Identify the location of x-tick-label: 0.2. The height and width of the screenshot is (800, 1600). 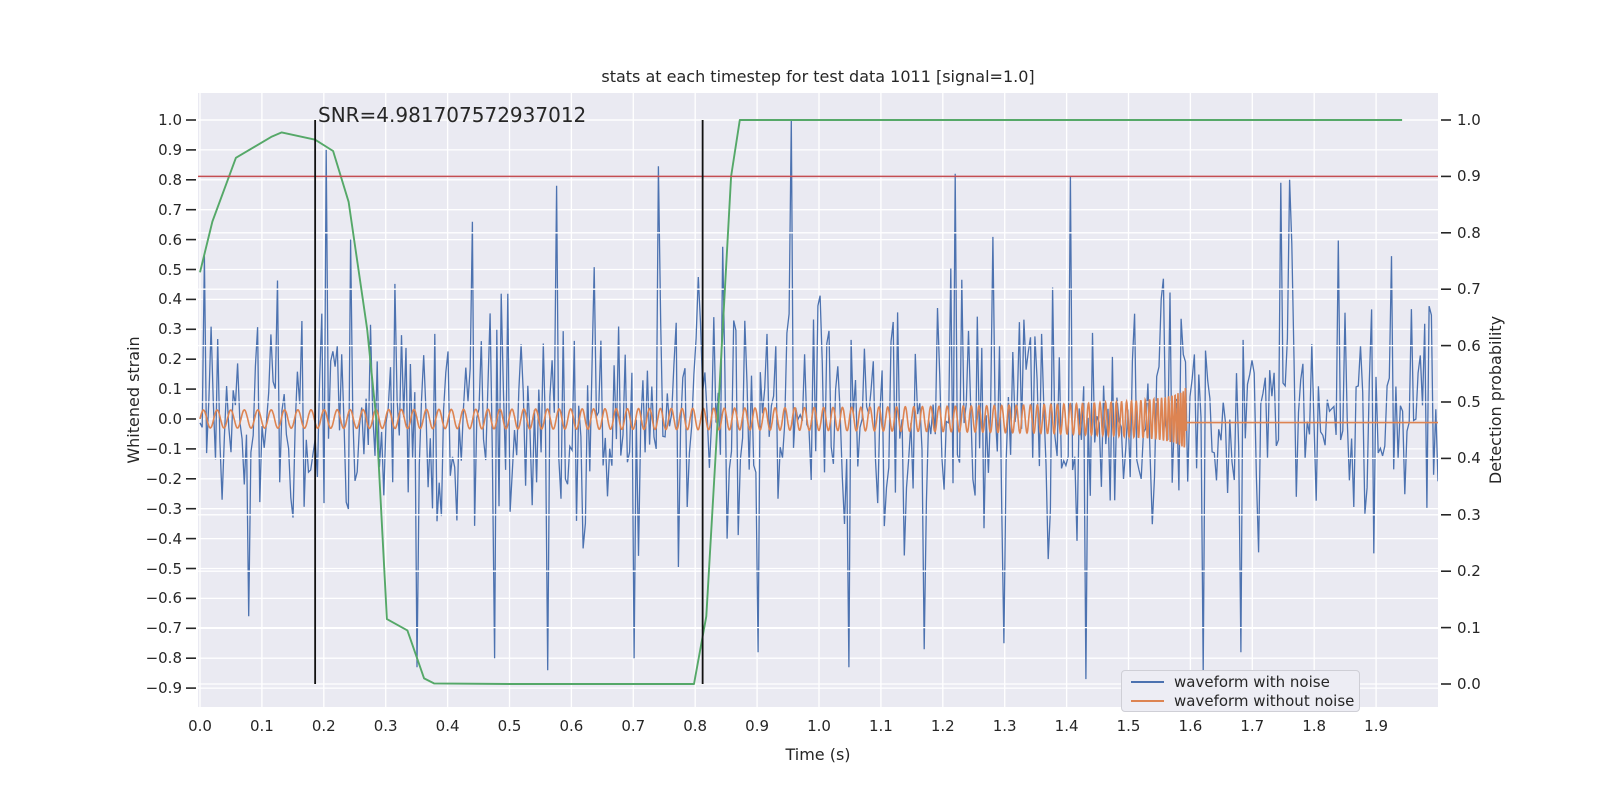
(323, 726).